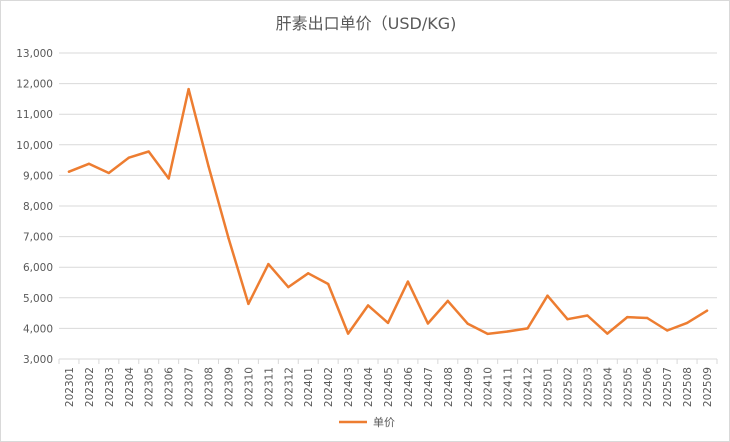 The width and height of the screenshot is (730, 442). I want to click on x-tick-label: 202305, so click(150, 387).